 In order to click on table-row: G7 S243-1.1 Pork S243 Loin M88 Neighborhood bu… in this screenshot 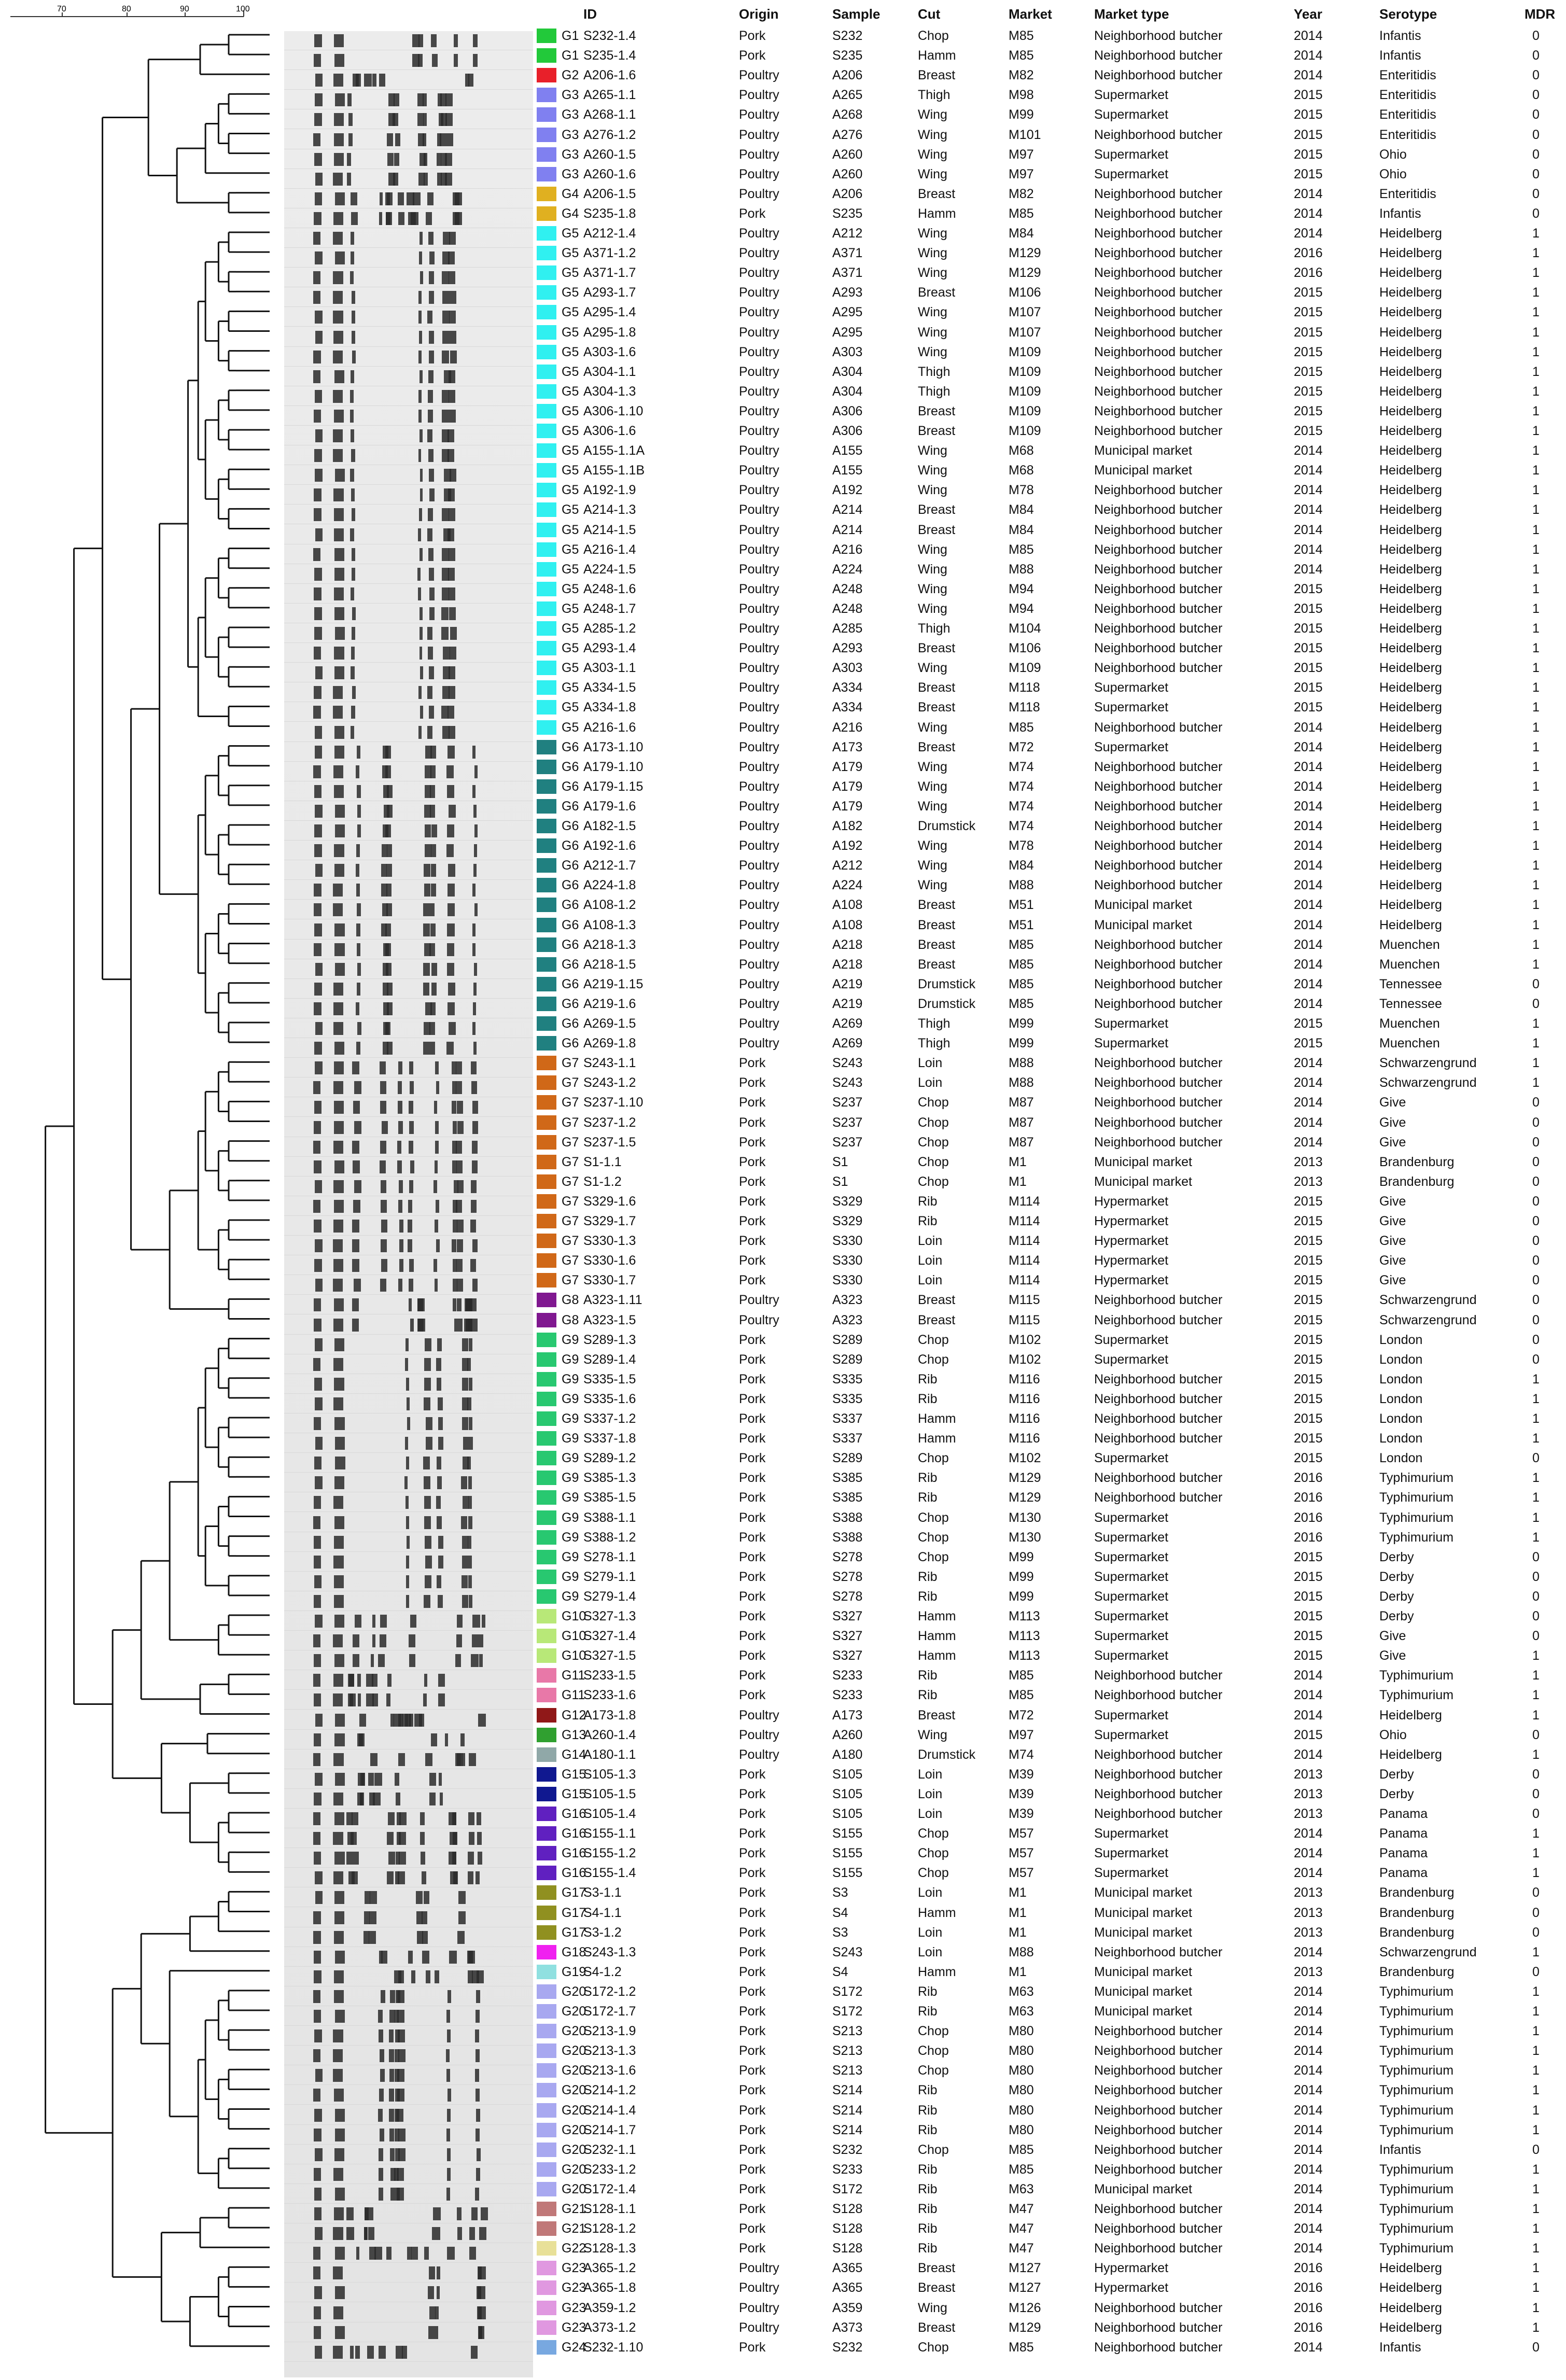, I will do `click(1050, 1062)`.